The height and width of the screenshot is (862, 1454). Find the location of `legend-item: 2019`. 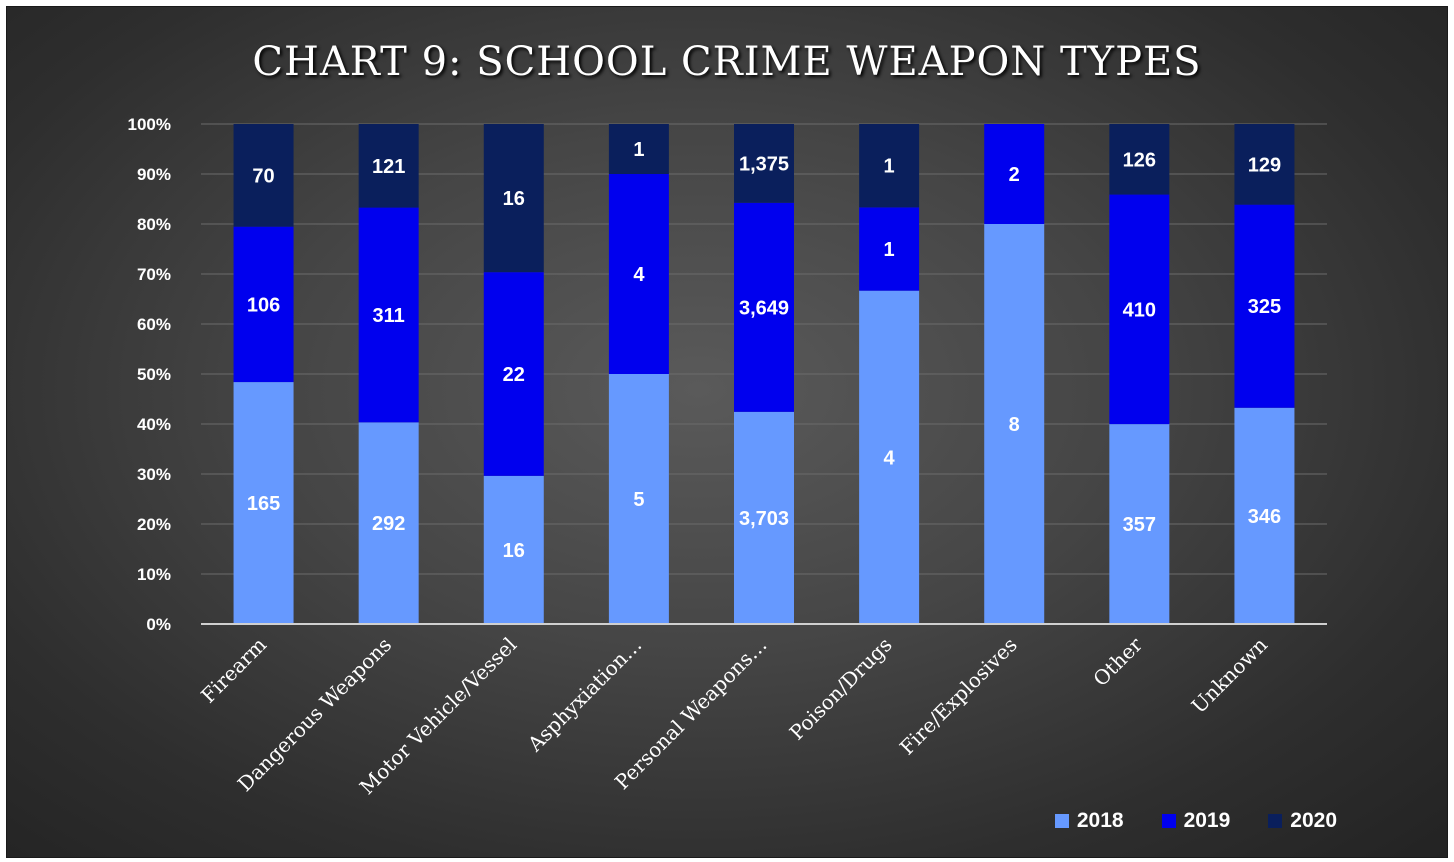

legend-item: 2019 is located at coordinates (1196, 821).